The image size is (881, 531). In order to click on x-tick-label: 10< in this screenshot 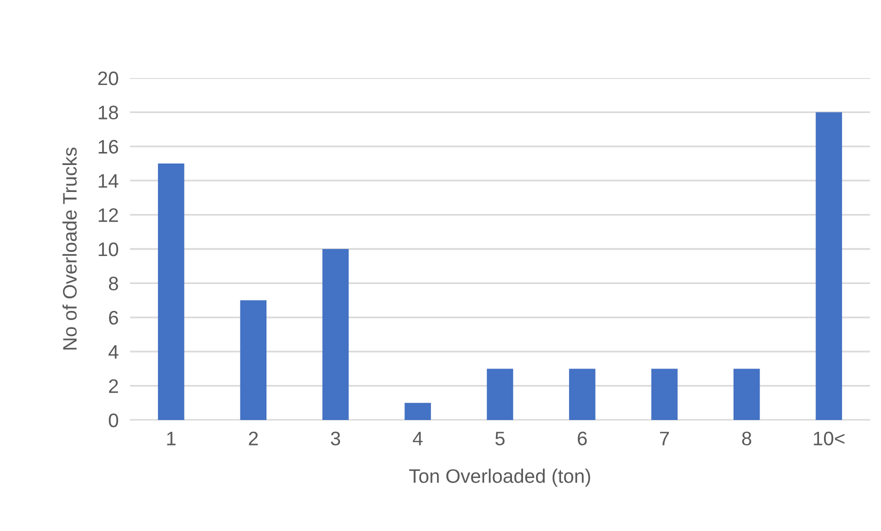, I will do `click(829, 439)`.